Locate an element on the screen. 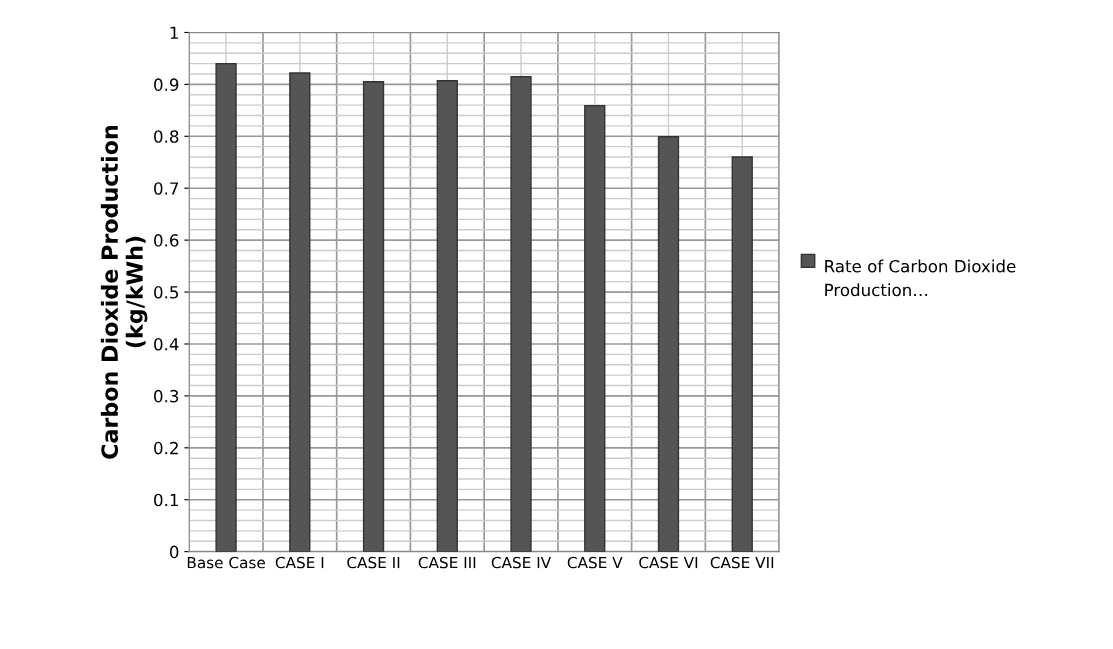  y-tick-label: 0.8 is located at coordinates (166, 136).